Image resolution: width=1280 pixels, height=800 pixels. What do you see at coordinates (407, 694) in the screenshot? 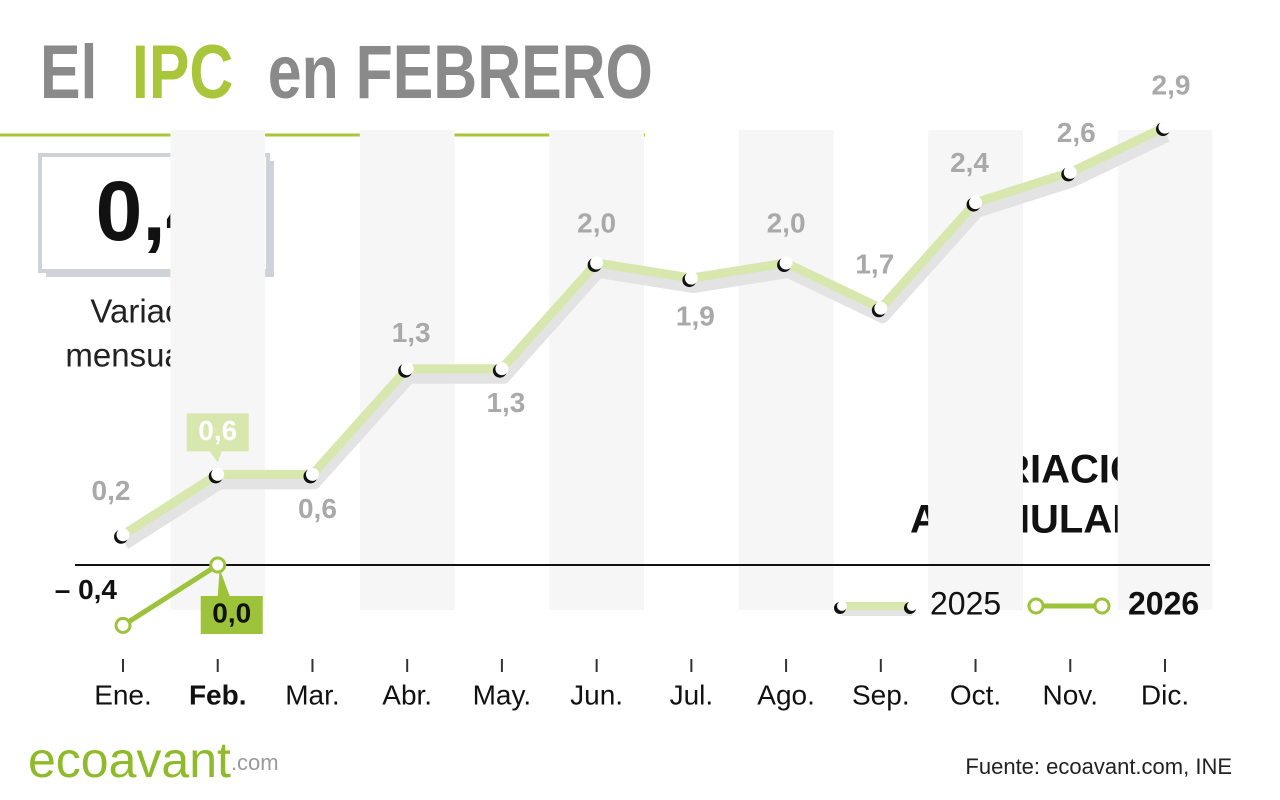
I see `x-tick-label: Abr.` at bounding box center [407, 694].